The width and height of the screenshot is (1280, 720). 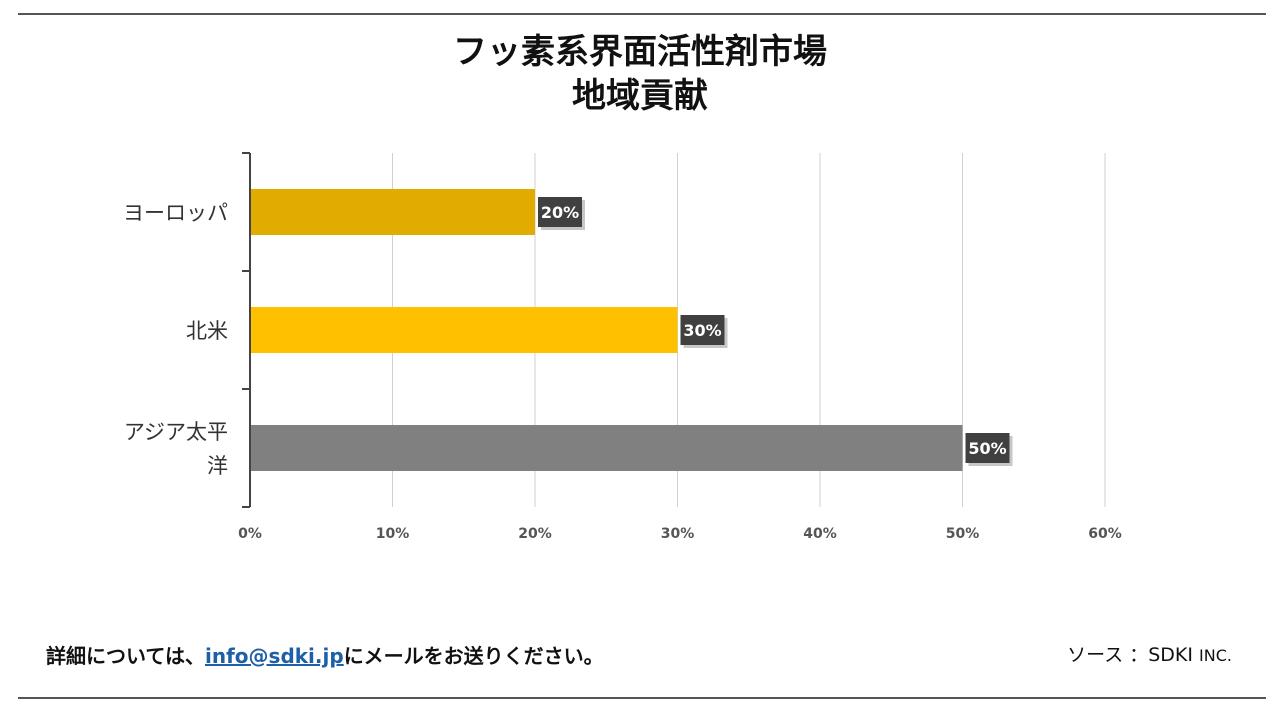 What do you see at coordinates (250, 534) in the screenshot?
I see `x-tick-label: 0%` at bounding box center [250, 534].